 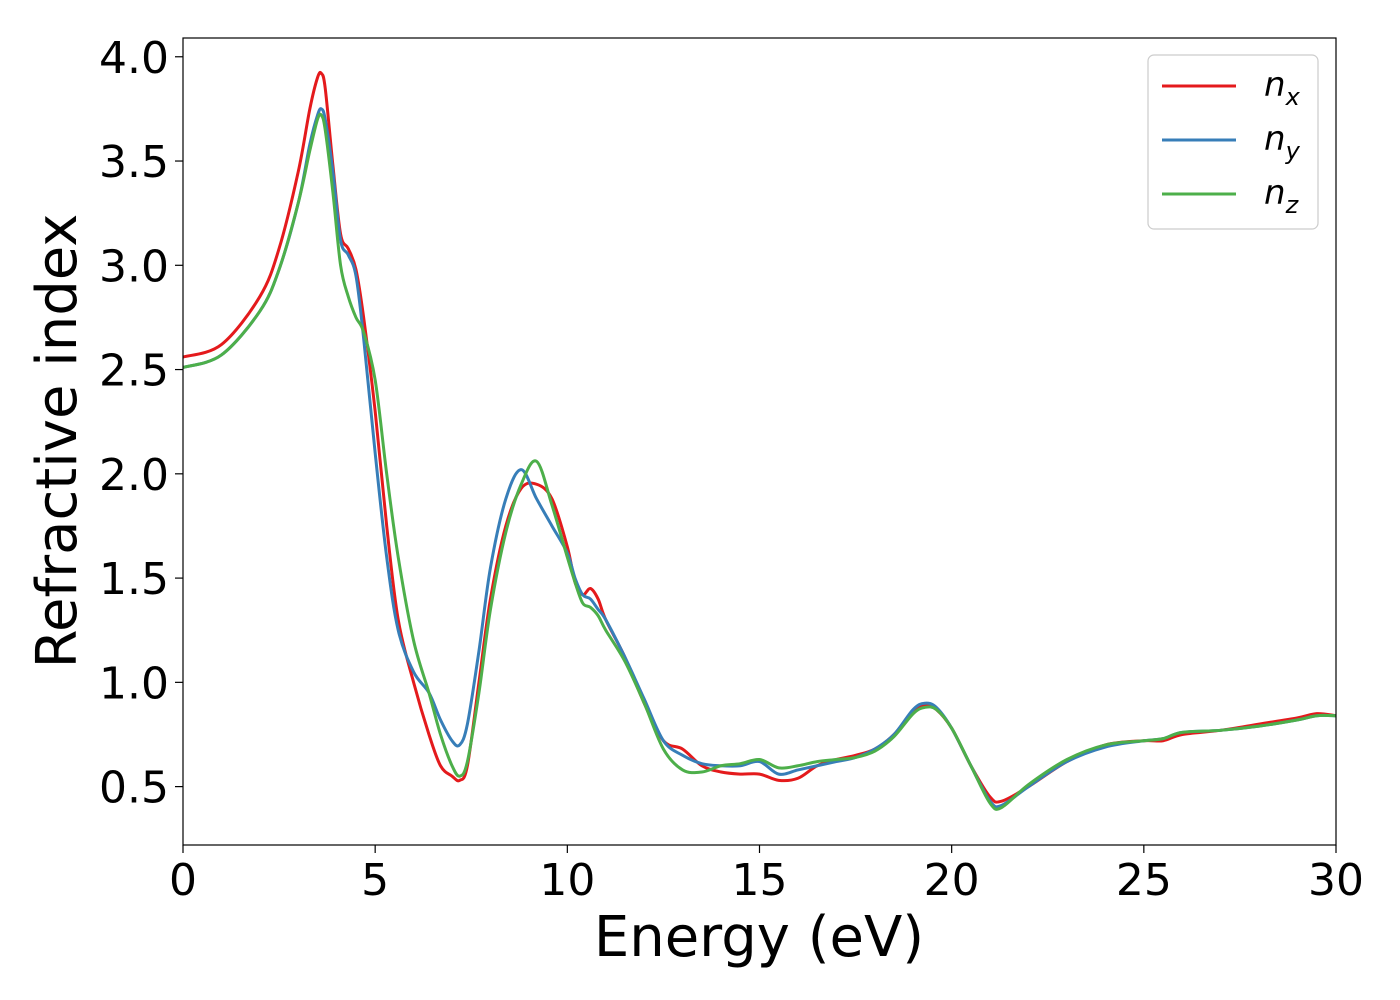 What do you see at coordinates (375, 880) in the screenshot?
I see `x-tick-label: 5` at bounding box center [375, 880].